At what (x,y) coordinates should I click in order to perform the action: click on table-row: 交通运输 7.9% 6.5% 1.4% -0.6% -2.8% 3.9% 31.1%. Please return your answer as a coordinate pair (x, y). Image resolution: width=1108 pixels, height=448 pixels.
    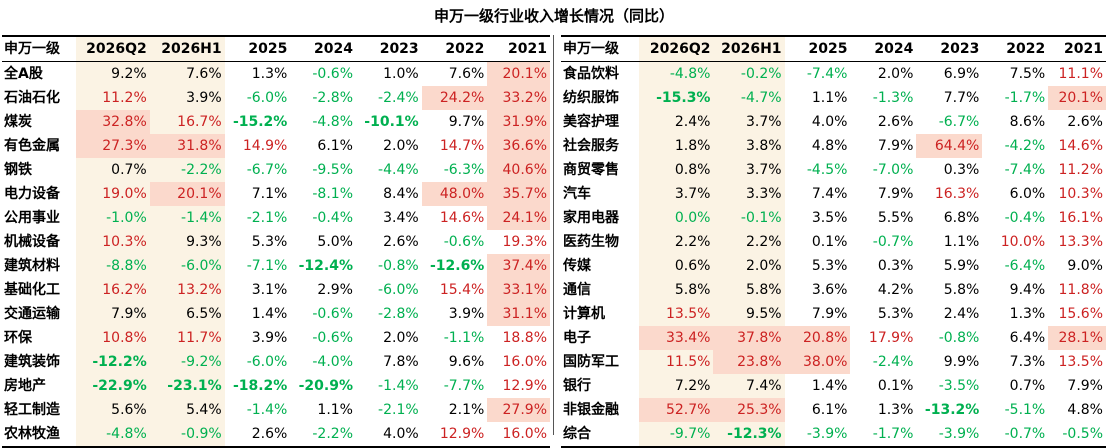
    Looking at the image, I should click on (276, 314).